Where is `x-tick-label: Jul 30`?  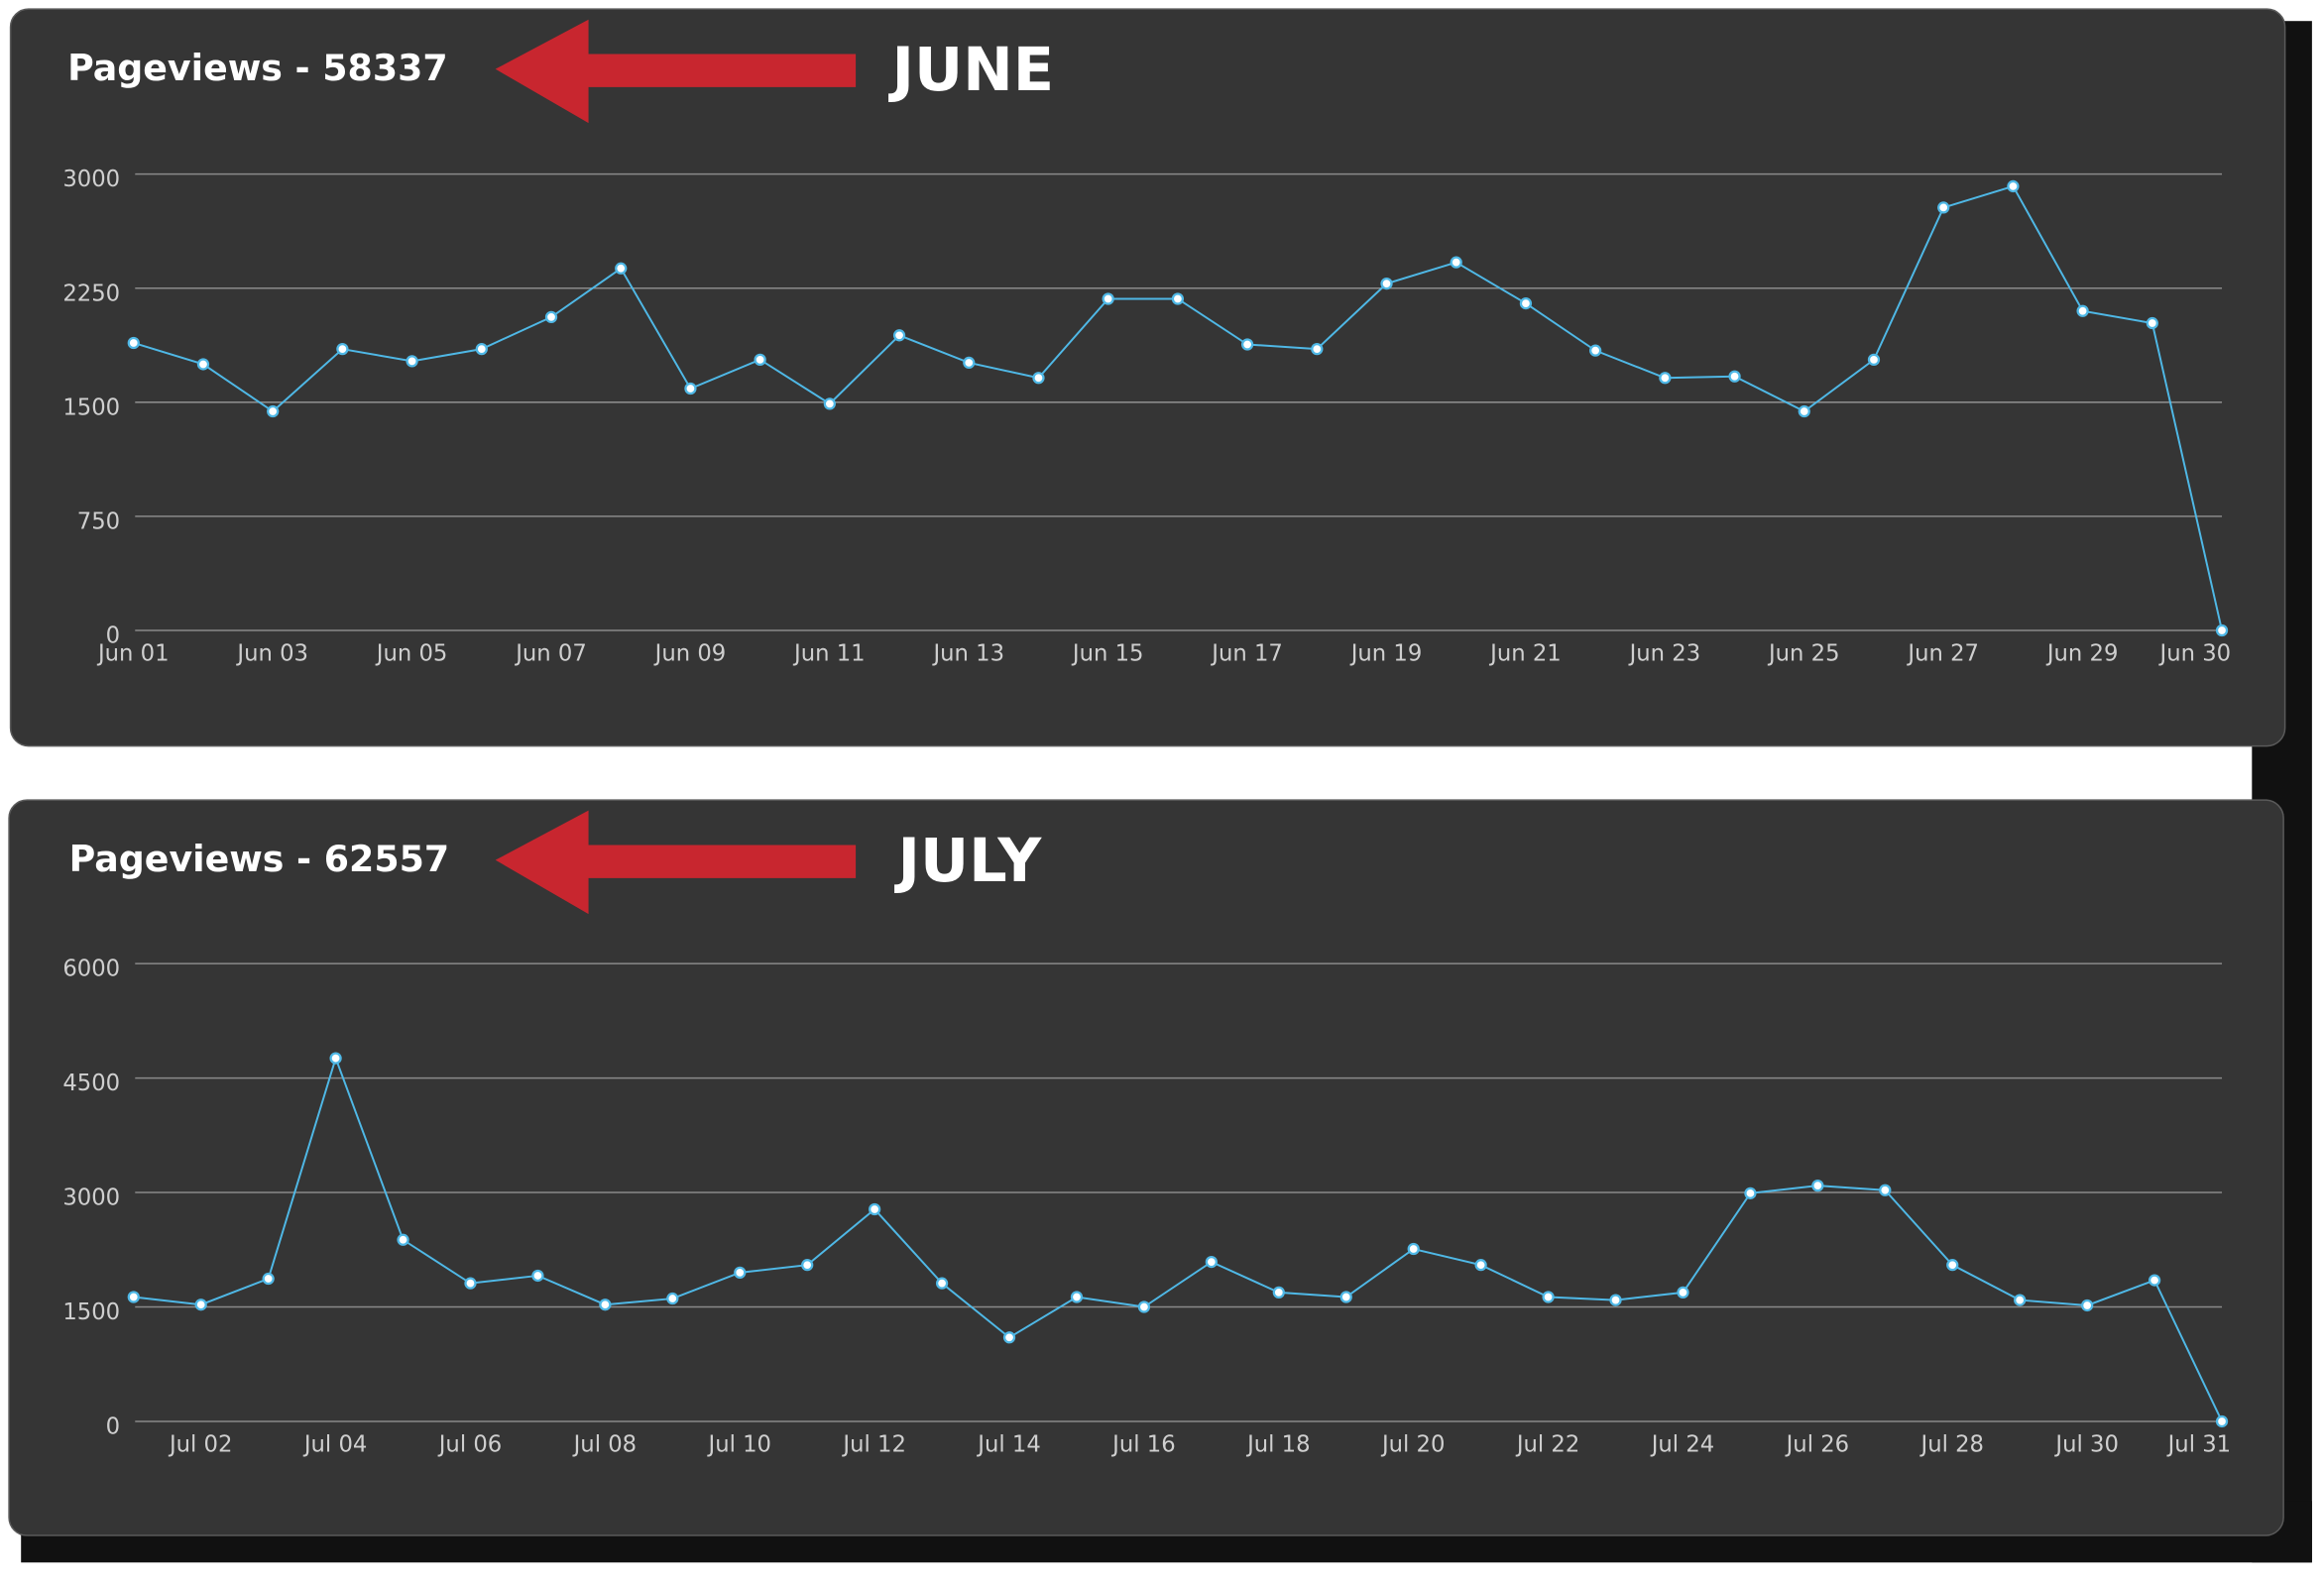 x-tick-label: Jul 30 is located at coordinates (2086, 1445).